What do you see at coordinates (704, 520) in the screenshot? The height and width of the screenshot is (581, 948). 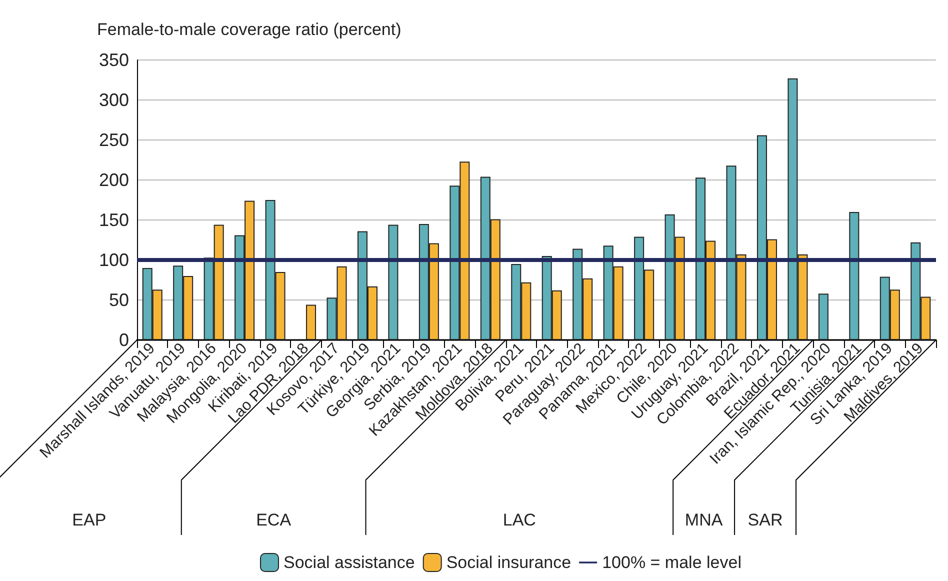 I see `text: MNA` at bounding box center [704, 520].